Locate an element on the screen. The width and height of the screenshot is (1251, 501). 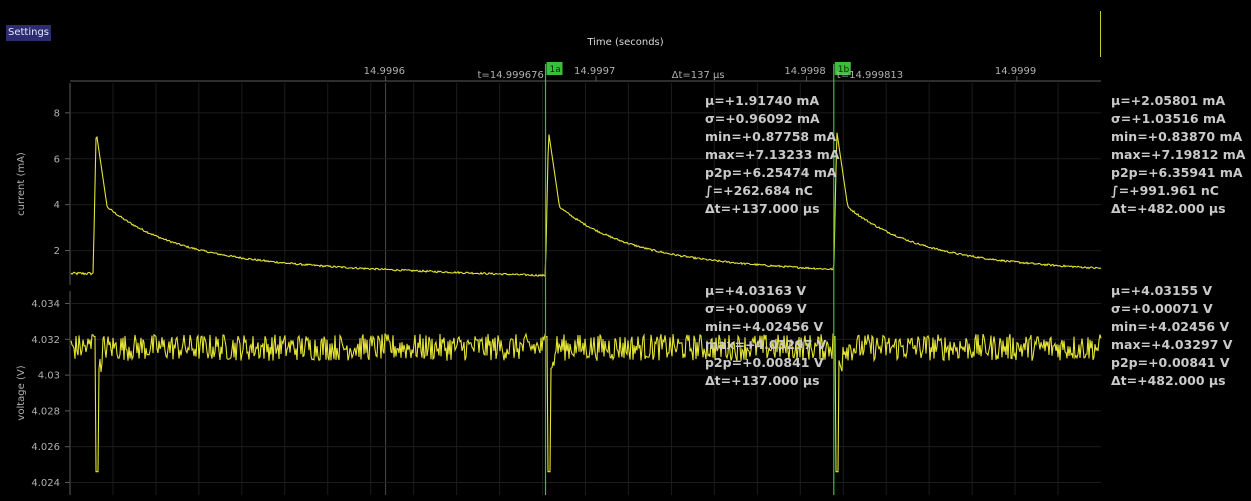
y-axis-label: current (mA) is located at coordinates (21, 184).